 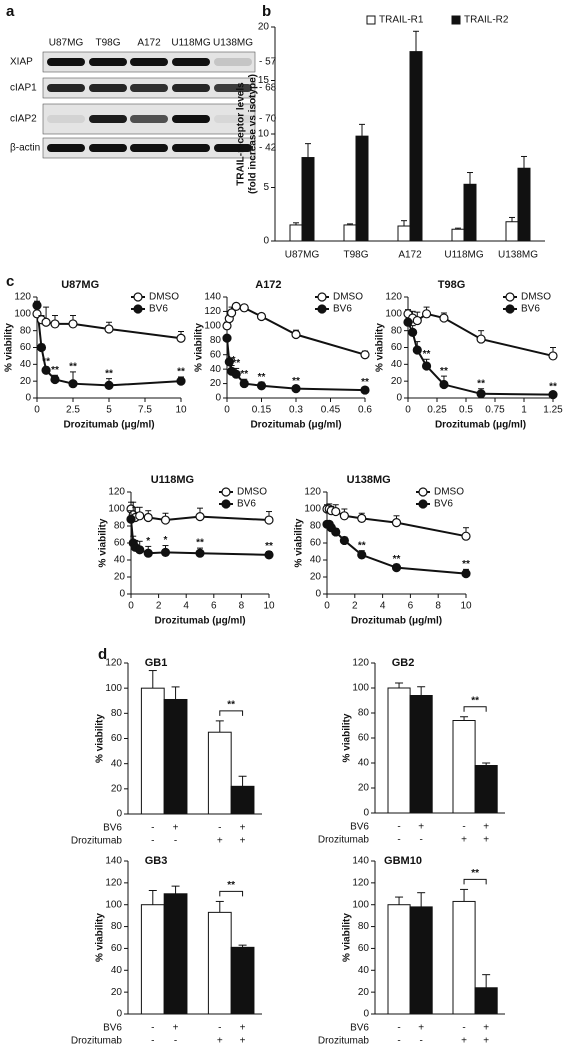 I want to click on x-tick-label: 2.5, so click(x=73, y=410).